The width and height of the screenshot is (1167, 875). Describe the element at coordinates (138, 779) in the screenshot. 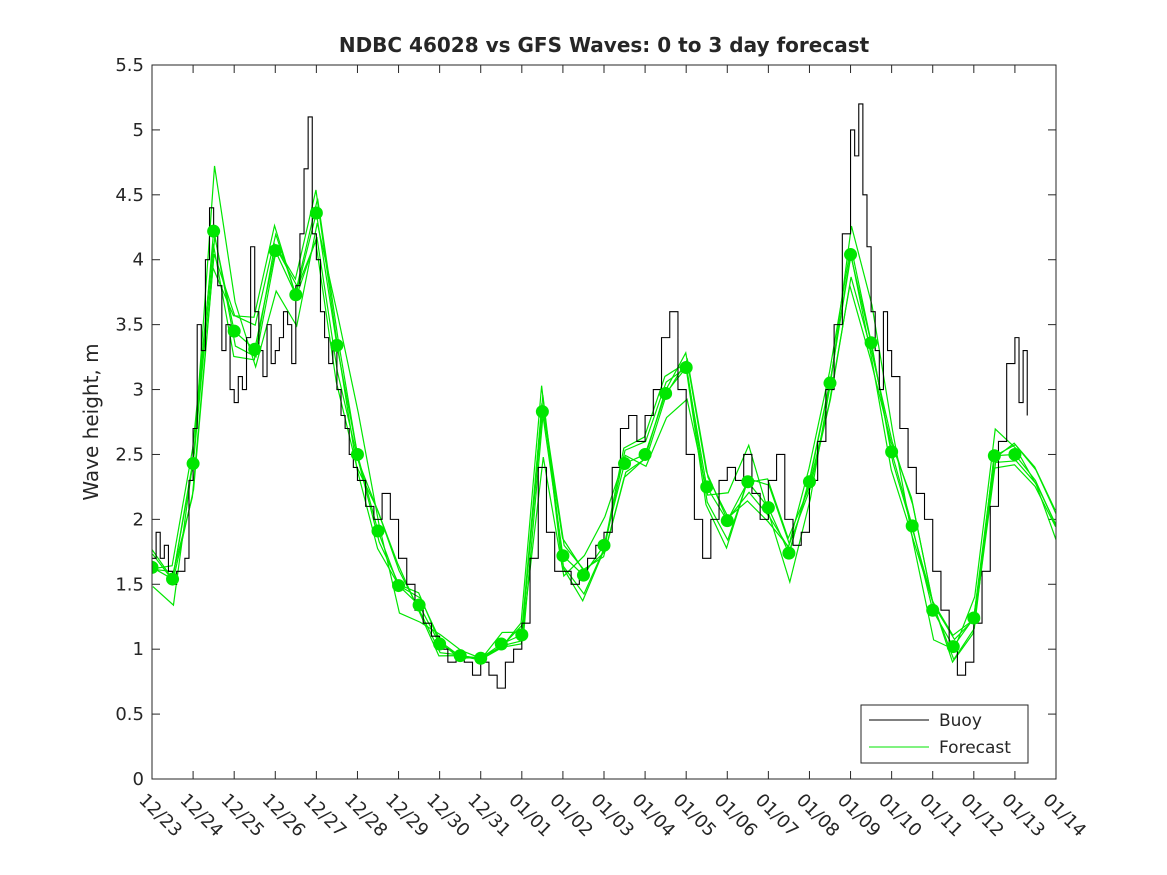

I see `y-tick-label: 0` at that location.